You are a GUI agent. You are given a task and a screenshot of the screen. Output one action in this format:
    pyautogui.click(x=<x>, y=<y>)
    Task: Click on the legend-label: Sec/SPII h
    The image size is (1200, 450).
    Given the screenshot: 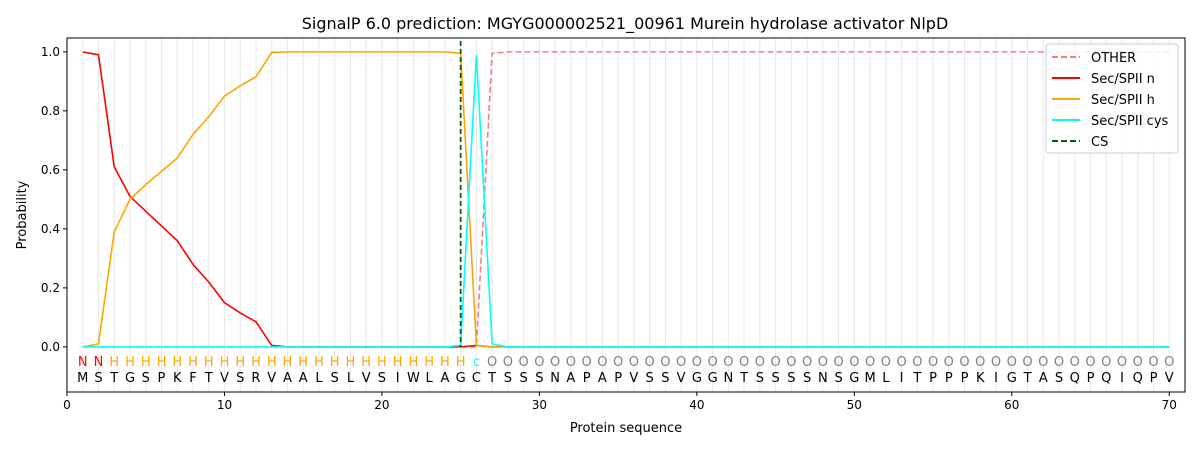 What is the action you would take?
    pyautogui.click(x=1123, y=100)
    